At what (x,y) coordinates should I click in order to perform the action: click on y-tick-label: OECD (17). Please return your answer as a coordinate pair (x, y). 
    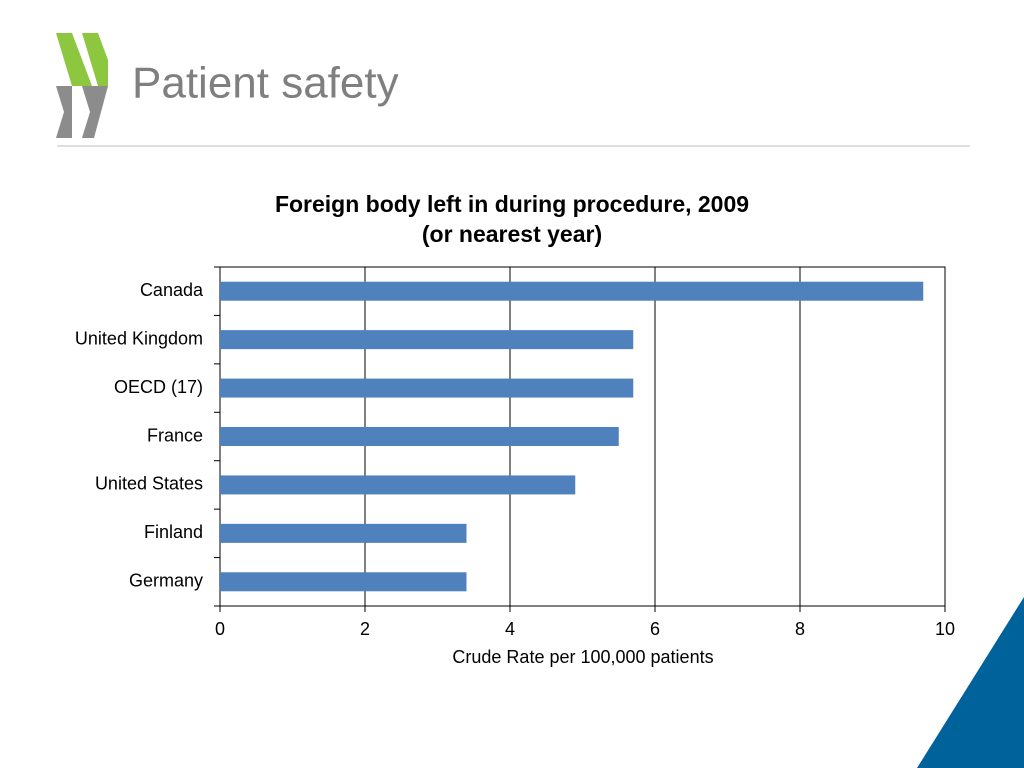
    Looking at the image, I should click on (158, 387).